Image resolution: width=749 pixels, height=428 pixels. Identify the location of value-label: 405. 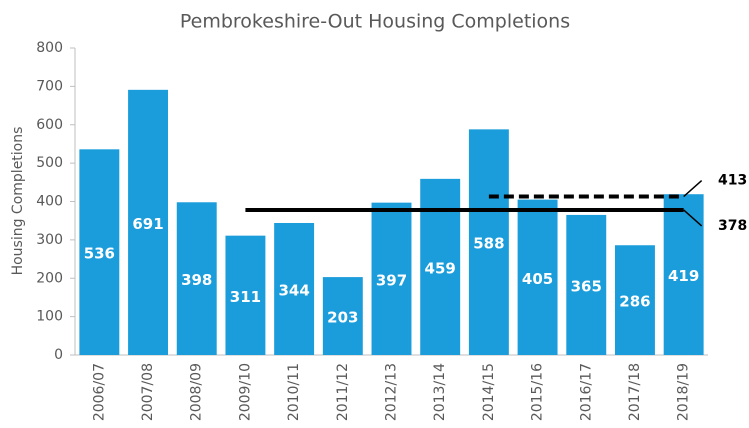
(537, 279).